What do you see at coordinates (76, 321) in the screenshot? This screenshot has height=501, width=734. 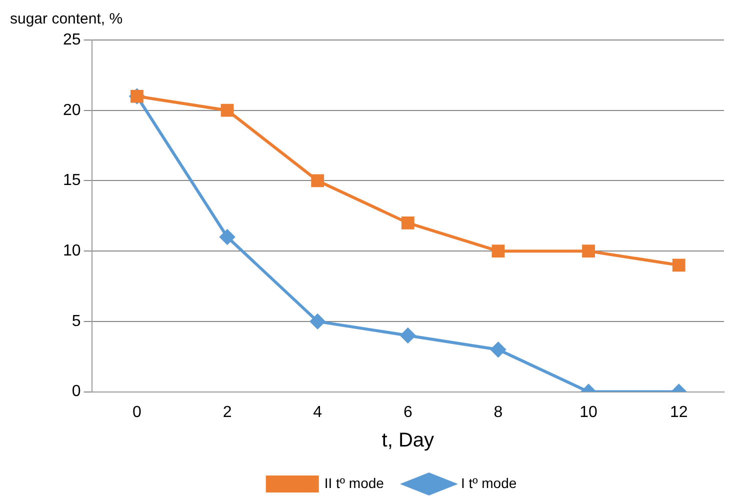 I see `y-tick-label: 5` at bounding box center [76, 321].